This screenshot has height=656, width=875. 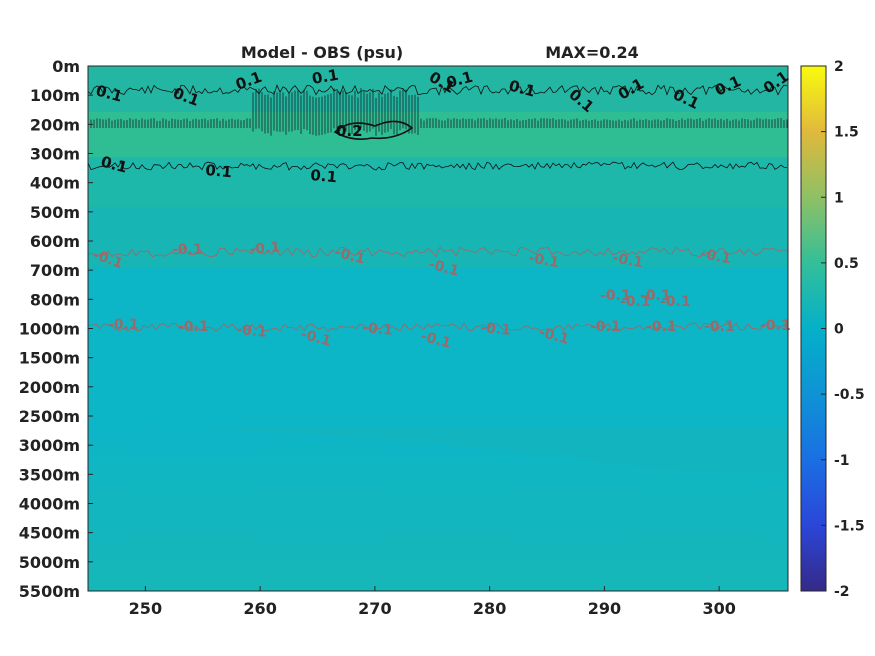 I want to click on colorbar-ticks: 2 1.5 1 0.5 0 -0.5 -1 -1.5 -2, so click(x=843, y=329).